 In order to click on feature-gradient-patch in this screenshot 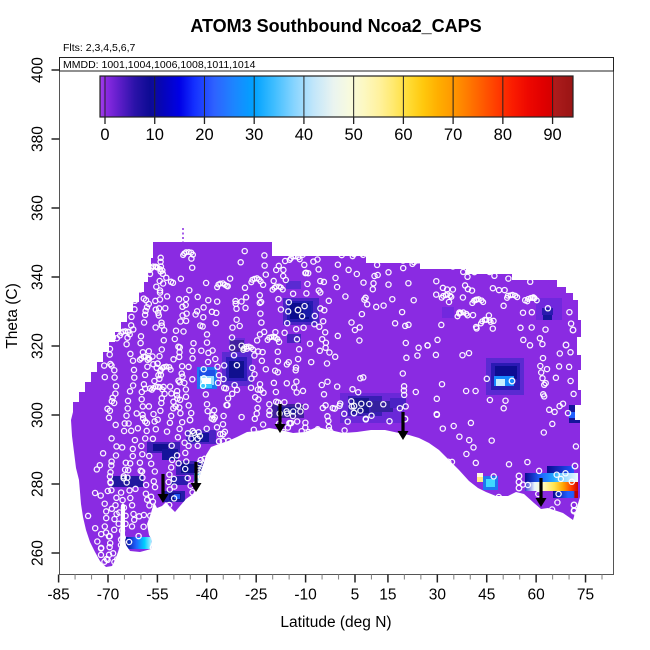, I will do `click(551, 486)`.